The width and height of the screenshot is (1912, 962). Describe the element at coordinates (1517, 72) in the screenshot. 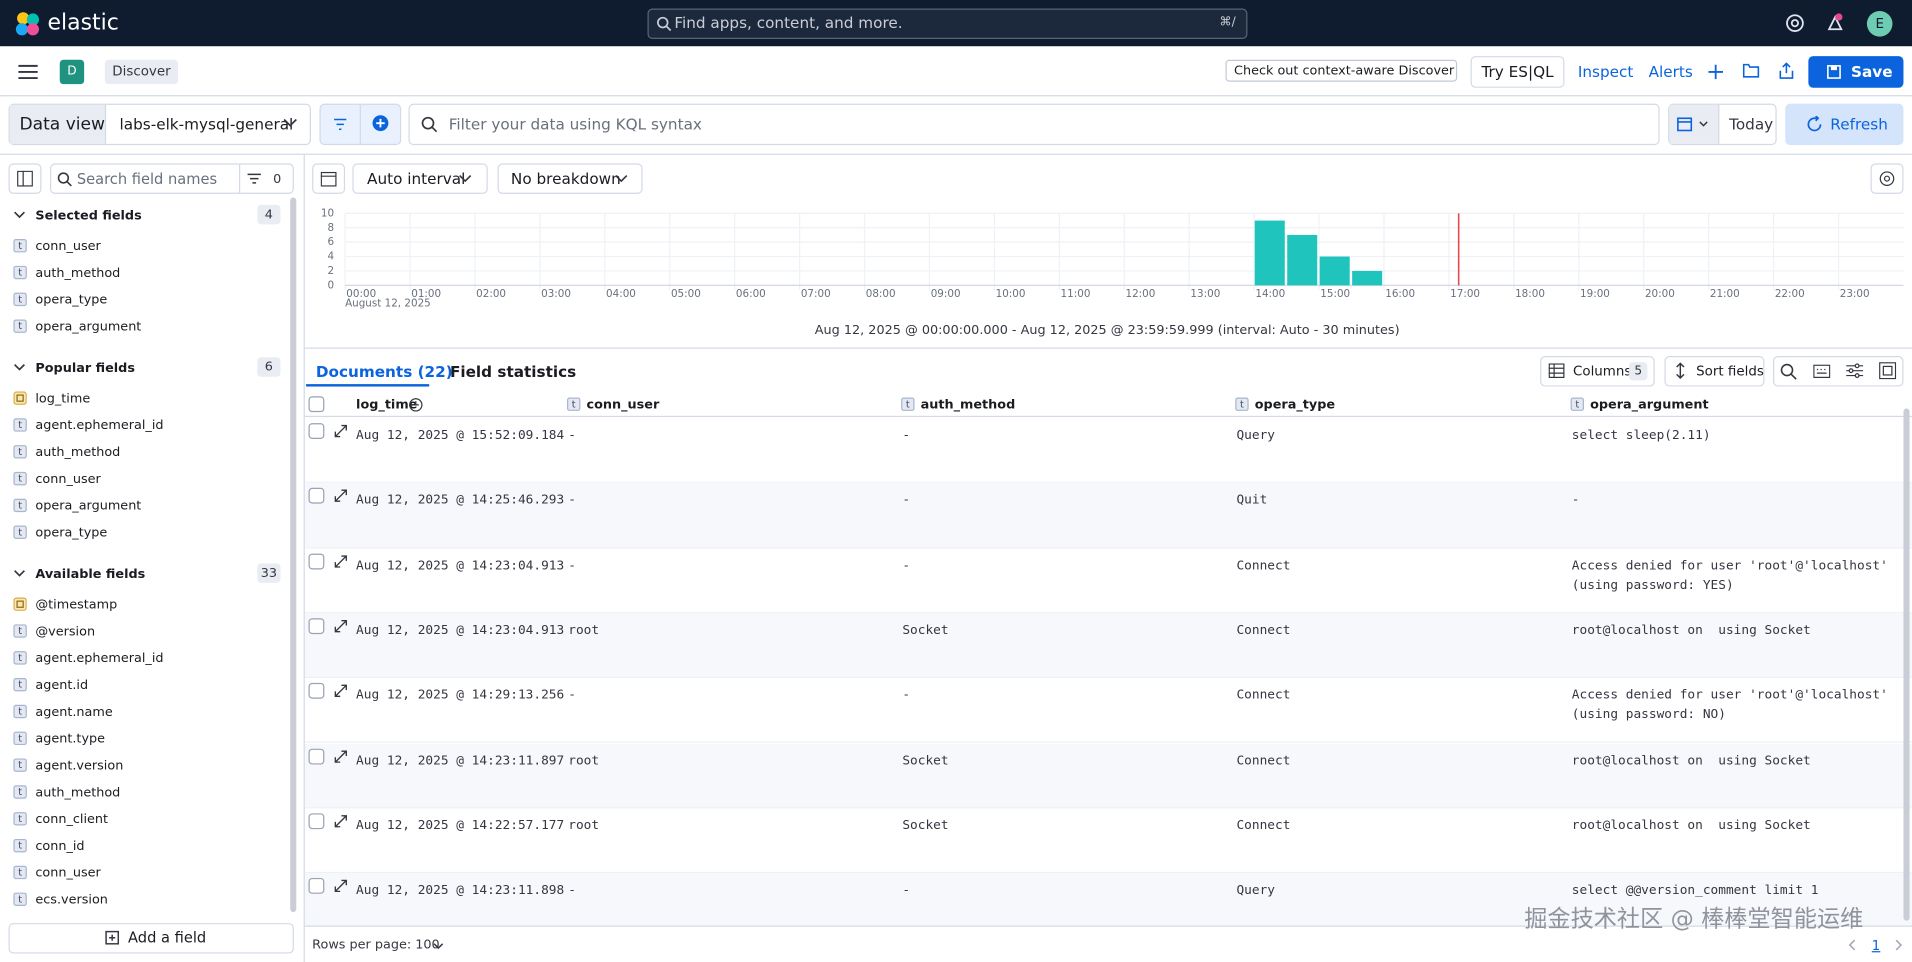

I see `try-esql-button: Try ES|QL` at that location.